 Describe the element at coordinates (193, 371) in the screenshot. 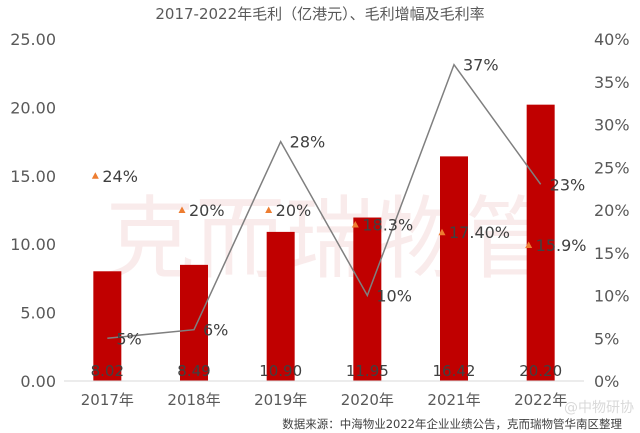

I see `bar-value-label: 8.49` at that location.